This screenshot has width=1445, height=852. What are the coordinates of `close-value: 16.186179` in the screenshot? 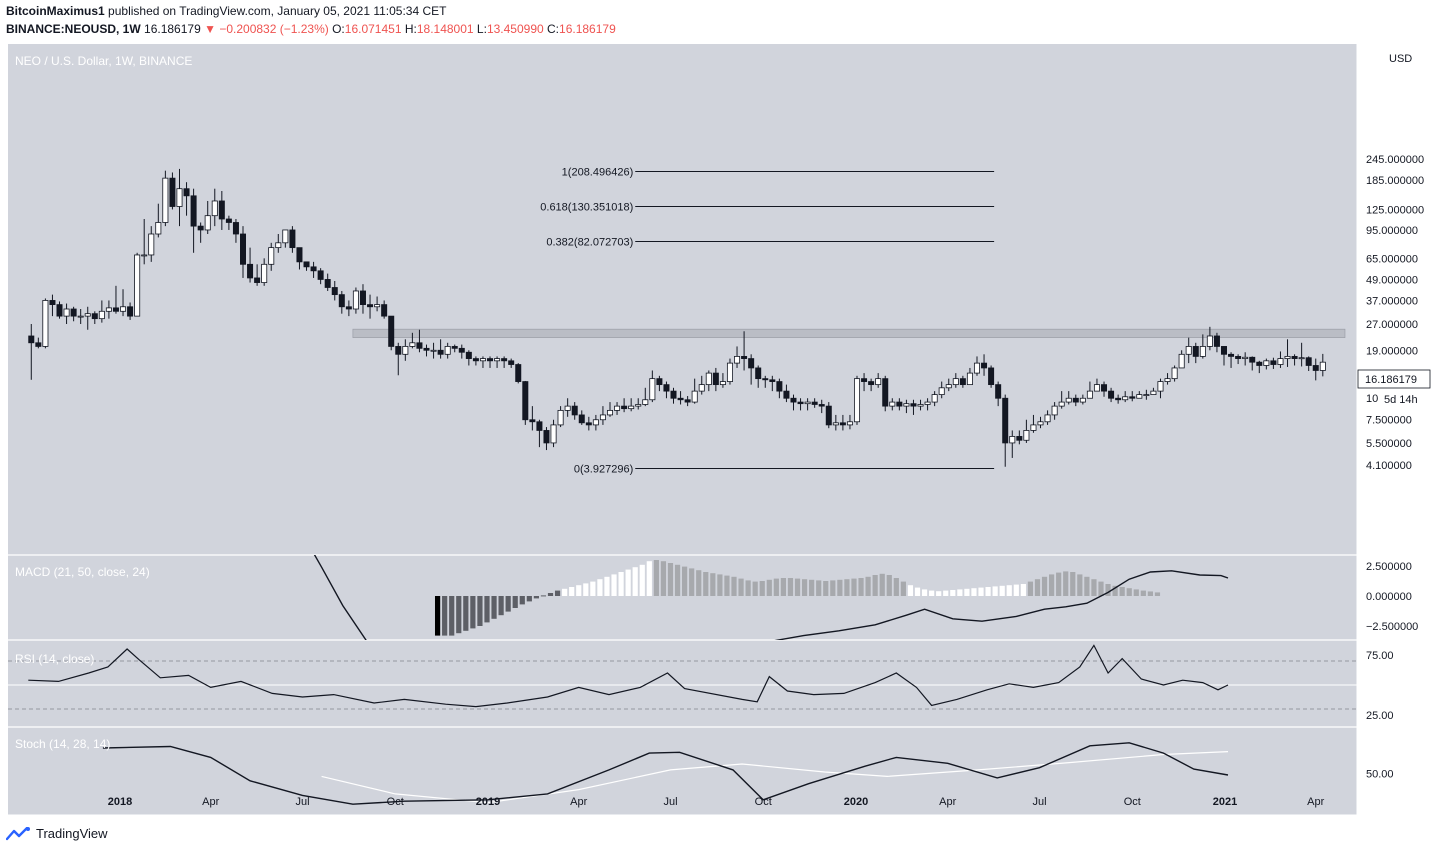 It's located at (587, 29).